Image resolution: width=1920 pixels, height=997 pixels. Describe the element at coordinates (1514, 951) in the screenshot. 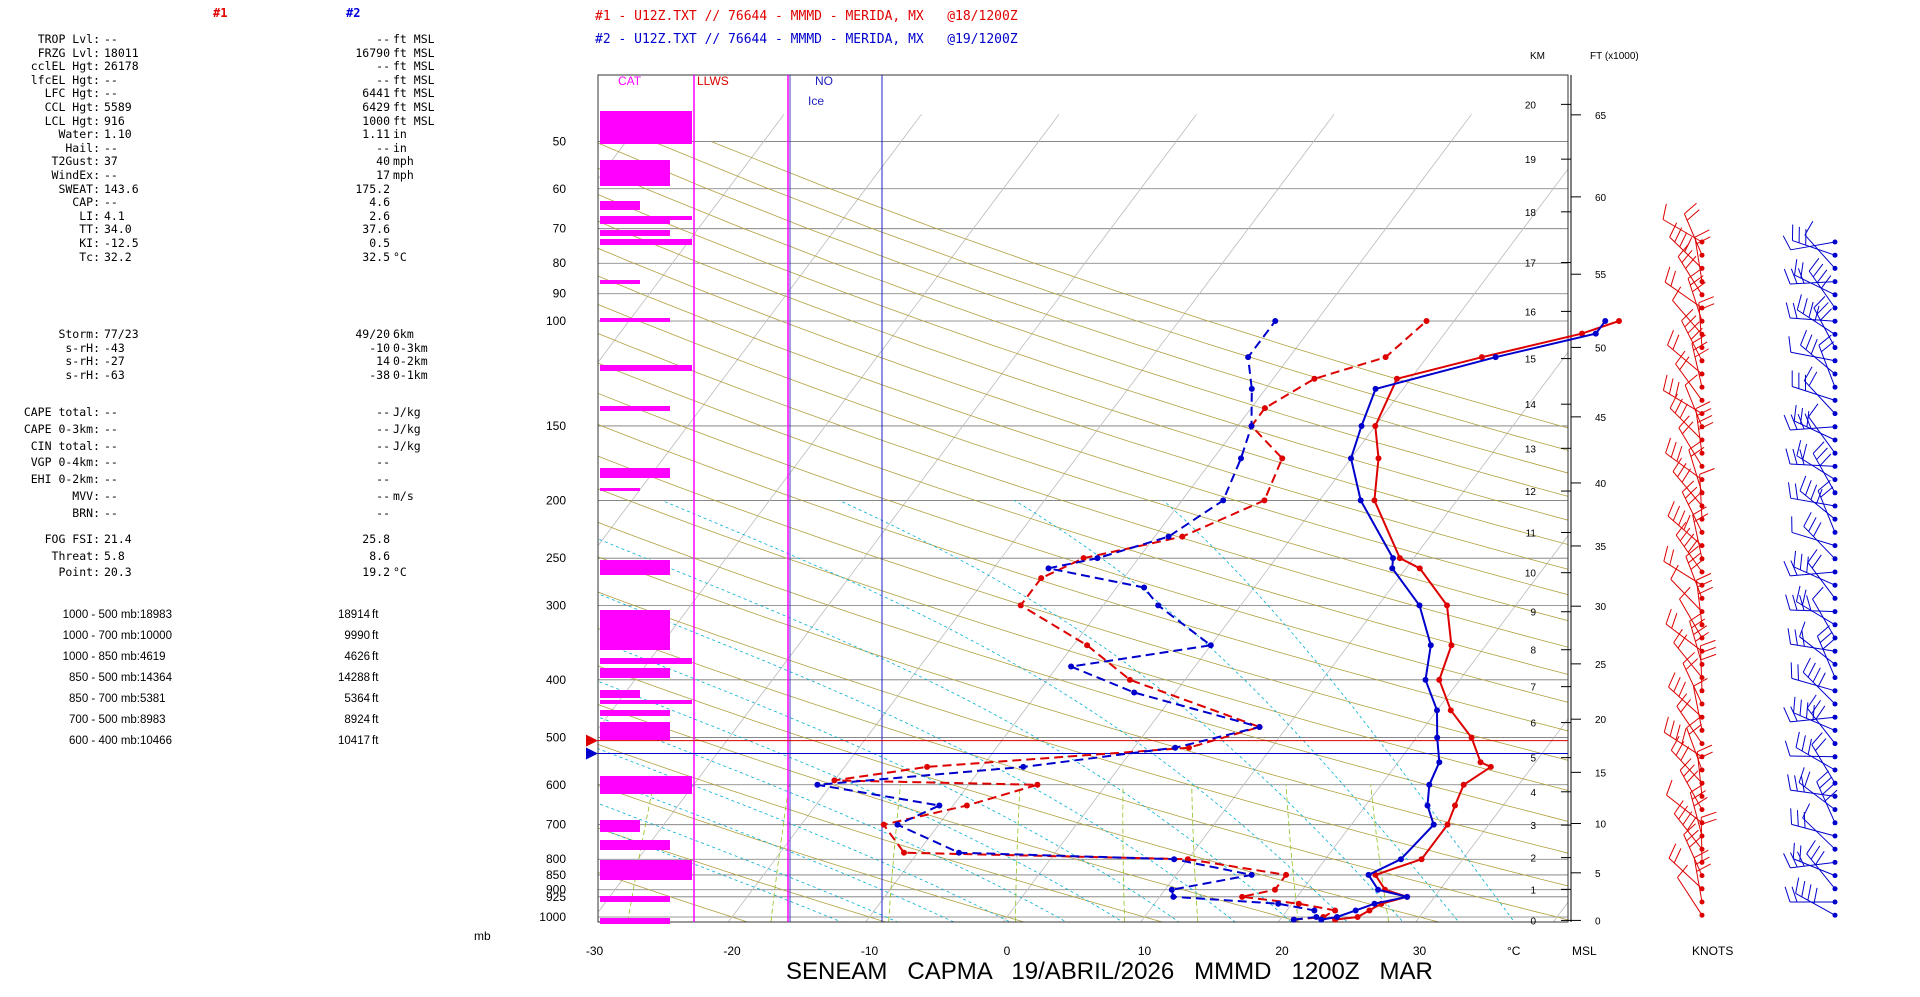

I see `temperature-axis-unit: °C` at that location.